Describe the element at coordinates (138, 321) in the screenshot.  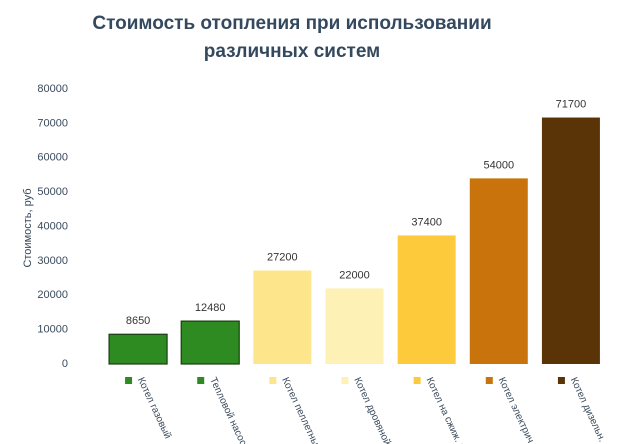
I see `value-label: 8650` at that location.